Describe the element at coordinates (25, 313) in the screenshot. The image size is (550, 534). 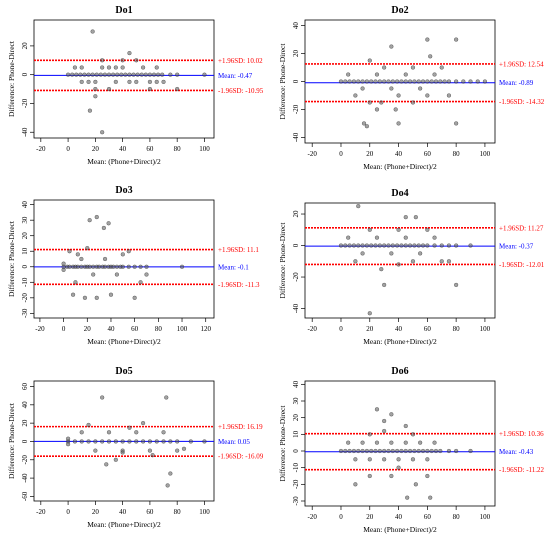
I see `y-tick-label: -30` at that location.